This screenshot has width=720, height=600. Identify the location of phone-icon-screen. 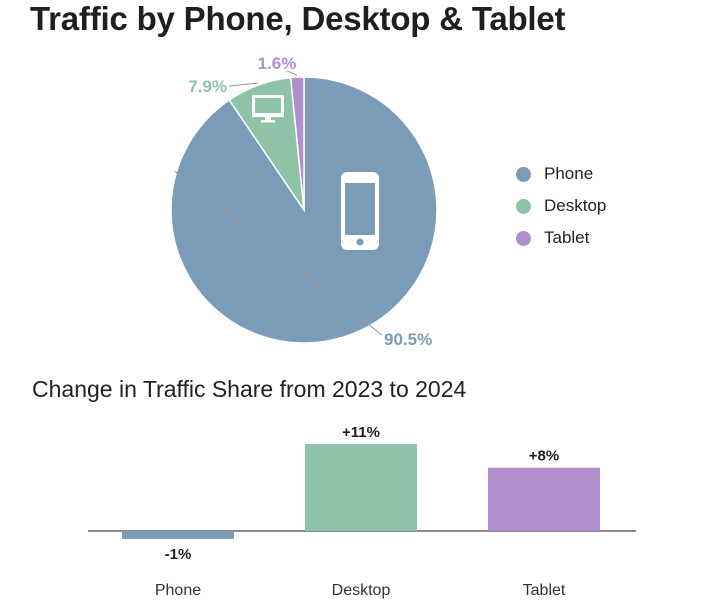
(360, 209).